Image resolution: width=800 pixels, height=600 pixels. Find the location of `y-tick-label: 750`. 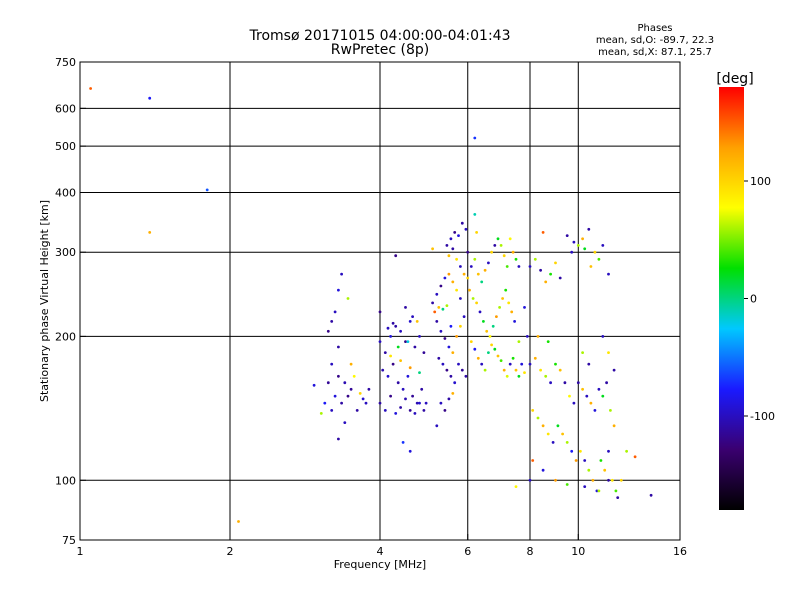

y-tick-label: 750 is located at coordinates (65, 62).